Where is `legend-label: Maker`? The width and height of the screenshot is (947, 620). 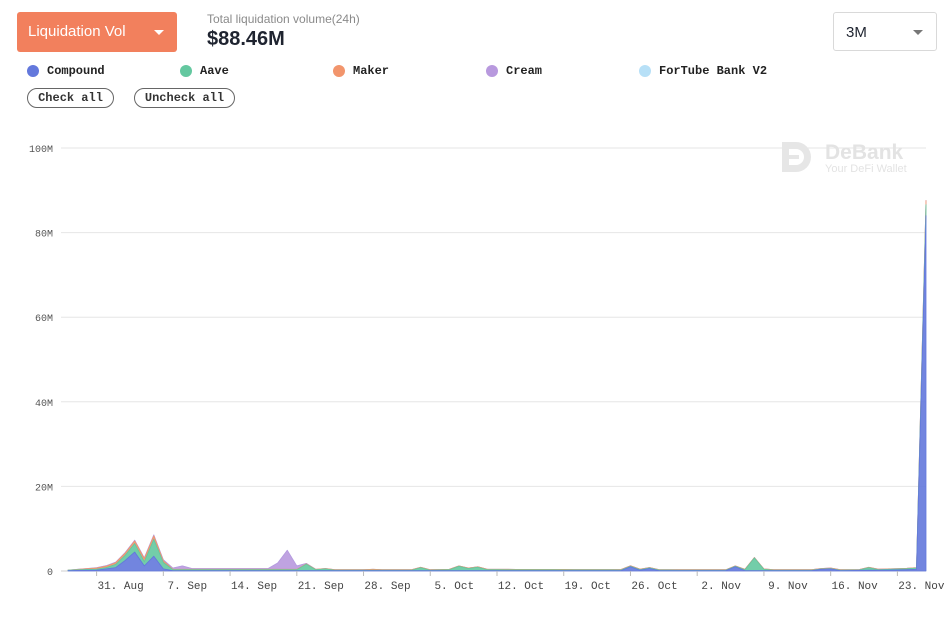 legend-label: Maker is located at coordinates (371, 71).